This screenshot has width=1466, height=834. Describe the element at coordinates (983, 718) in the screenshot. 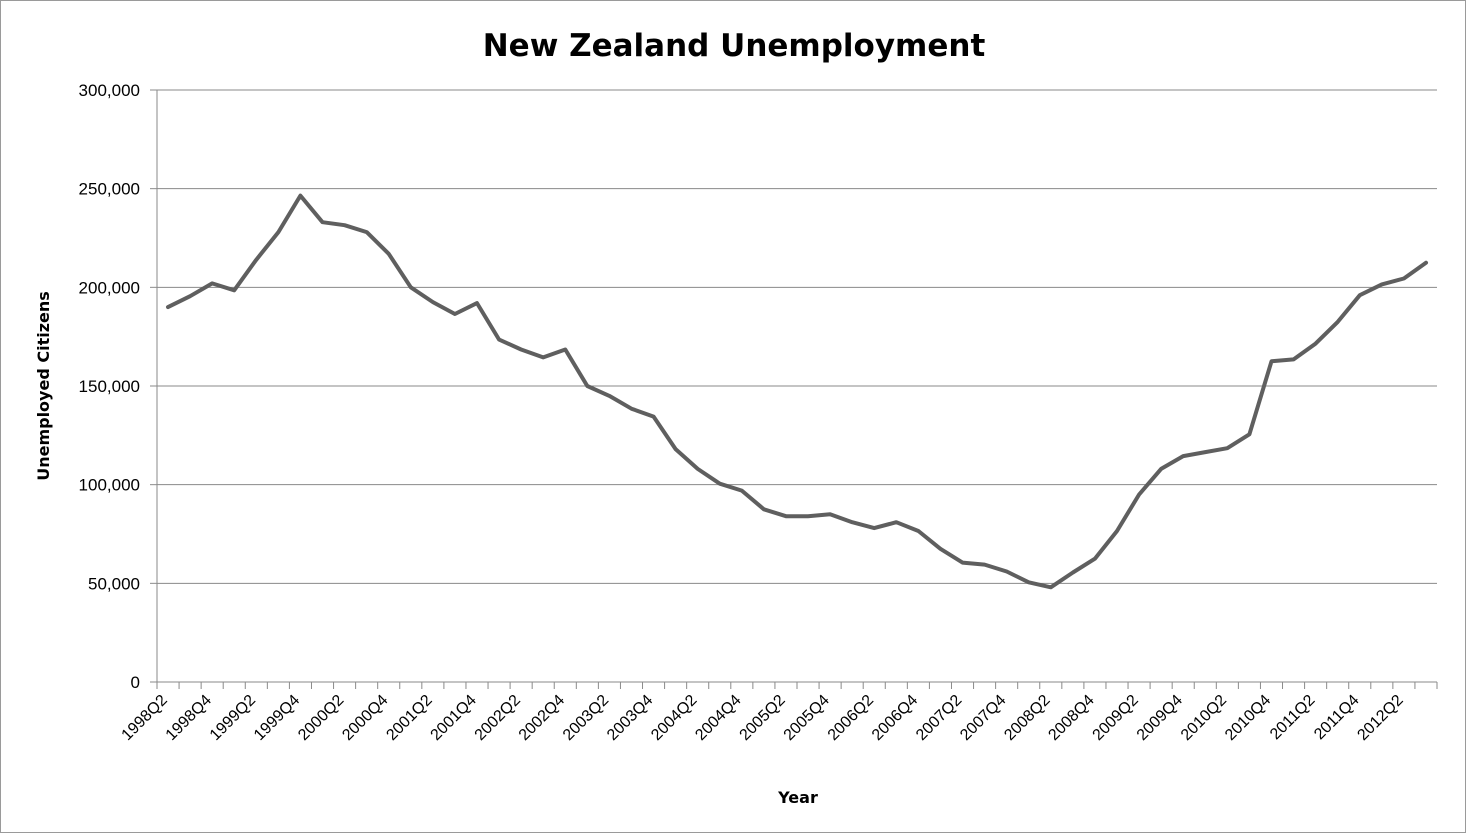

I see `x-tick-label: 2007Q4` at that location.